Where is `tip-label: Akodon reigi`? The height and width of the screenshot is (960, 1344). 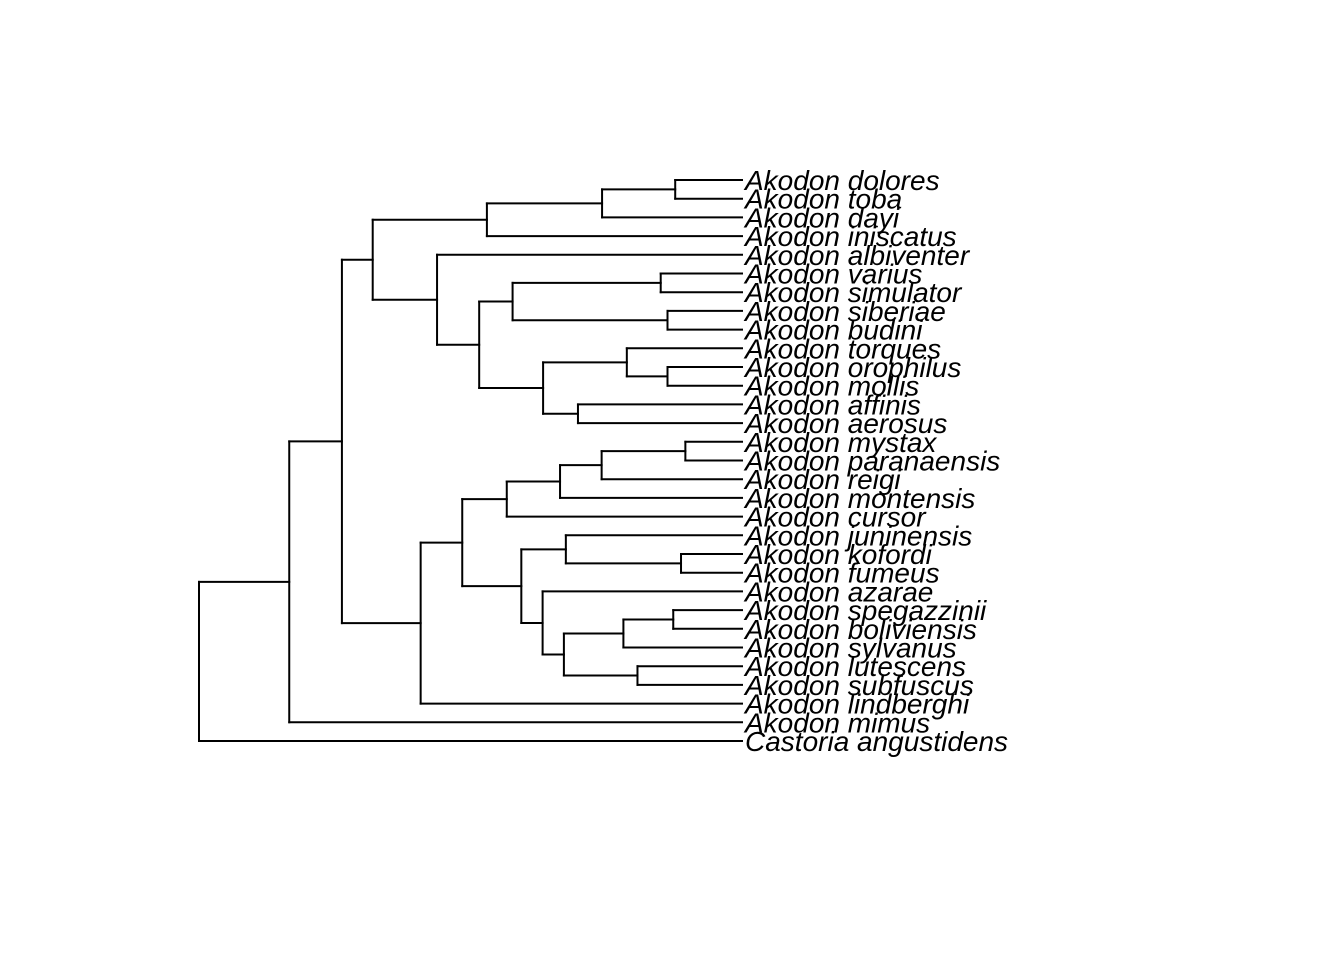 tip-label: Akodon reigi is located at coordinates (822, 479).